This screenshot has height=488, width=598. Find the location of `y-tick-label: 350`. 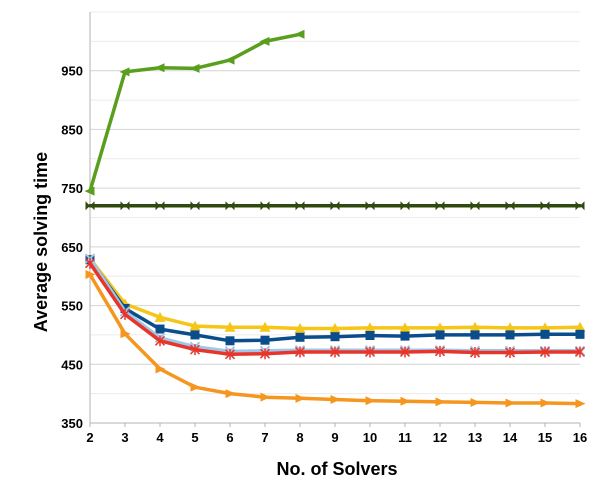

y-tick-label: 350 is located at coordinates (72, 423).